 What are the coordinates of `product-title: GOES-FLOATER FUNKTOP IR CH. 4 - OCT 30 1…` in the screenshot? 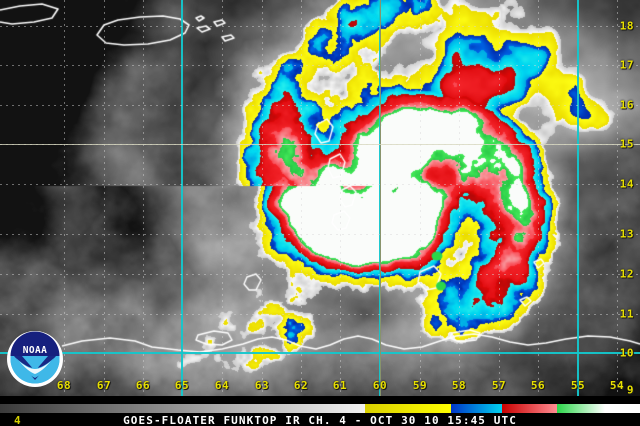 It's located at (320, 420).